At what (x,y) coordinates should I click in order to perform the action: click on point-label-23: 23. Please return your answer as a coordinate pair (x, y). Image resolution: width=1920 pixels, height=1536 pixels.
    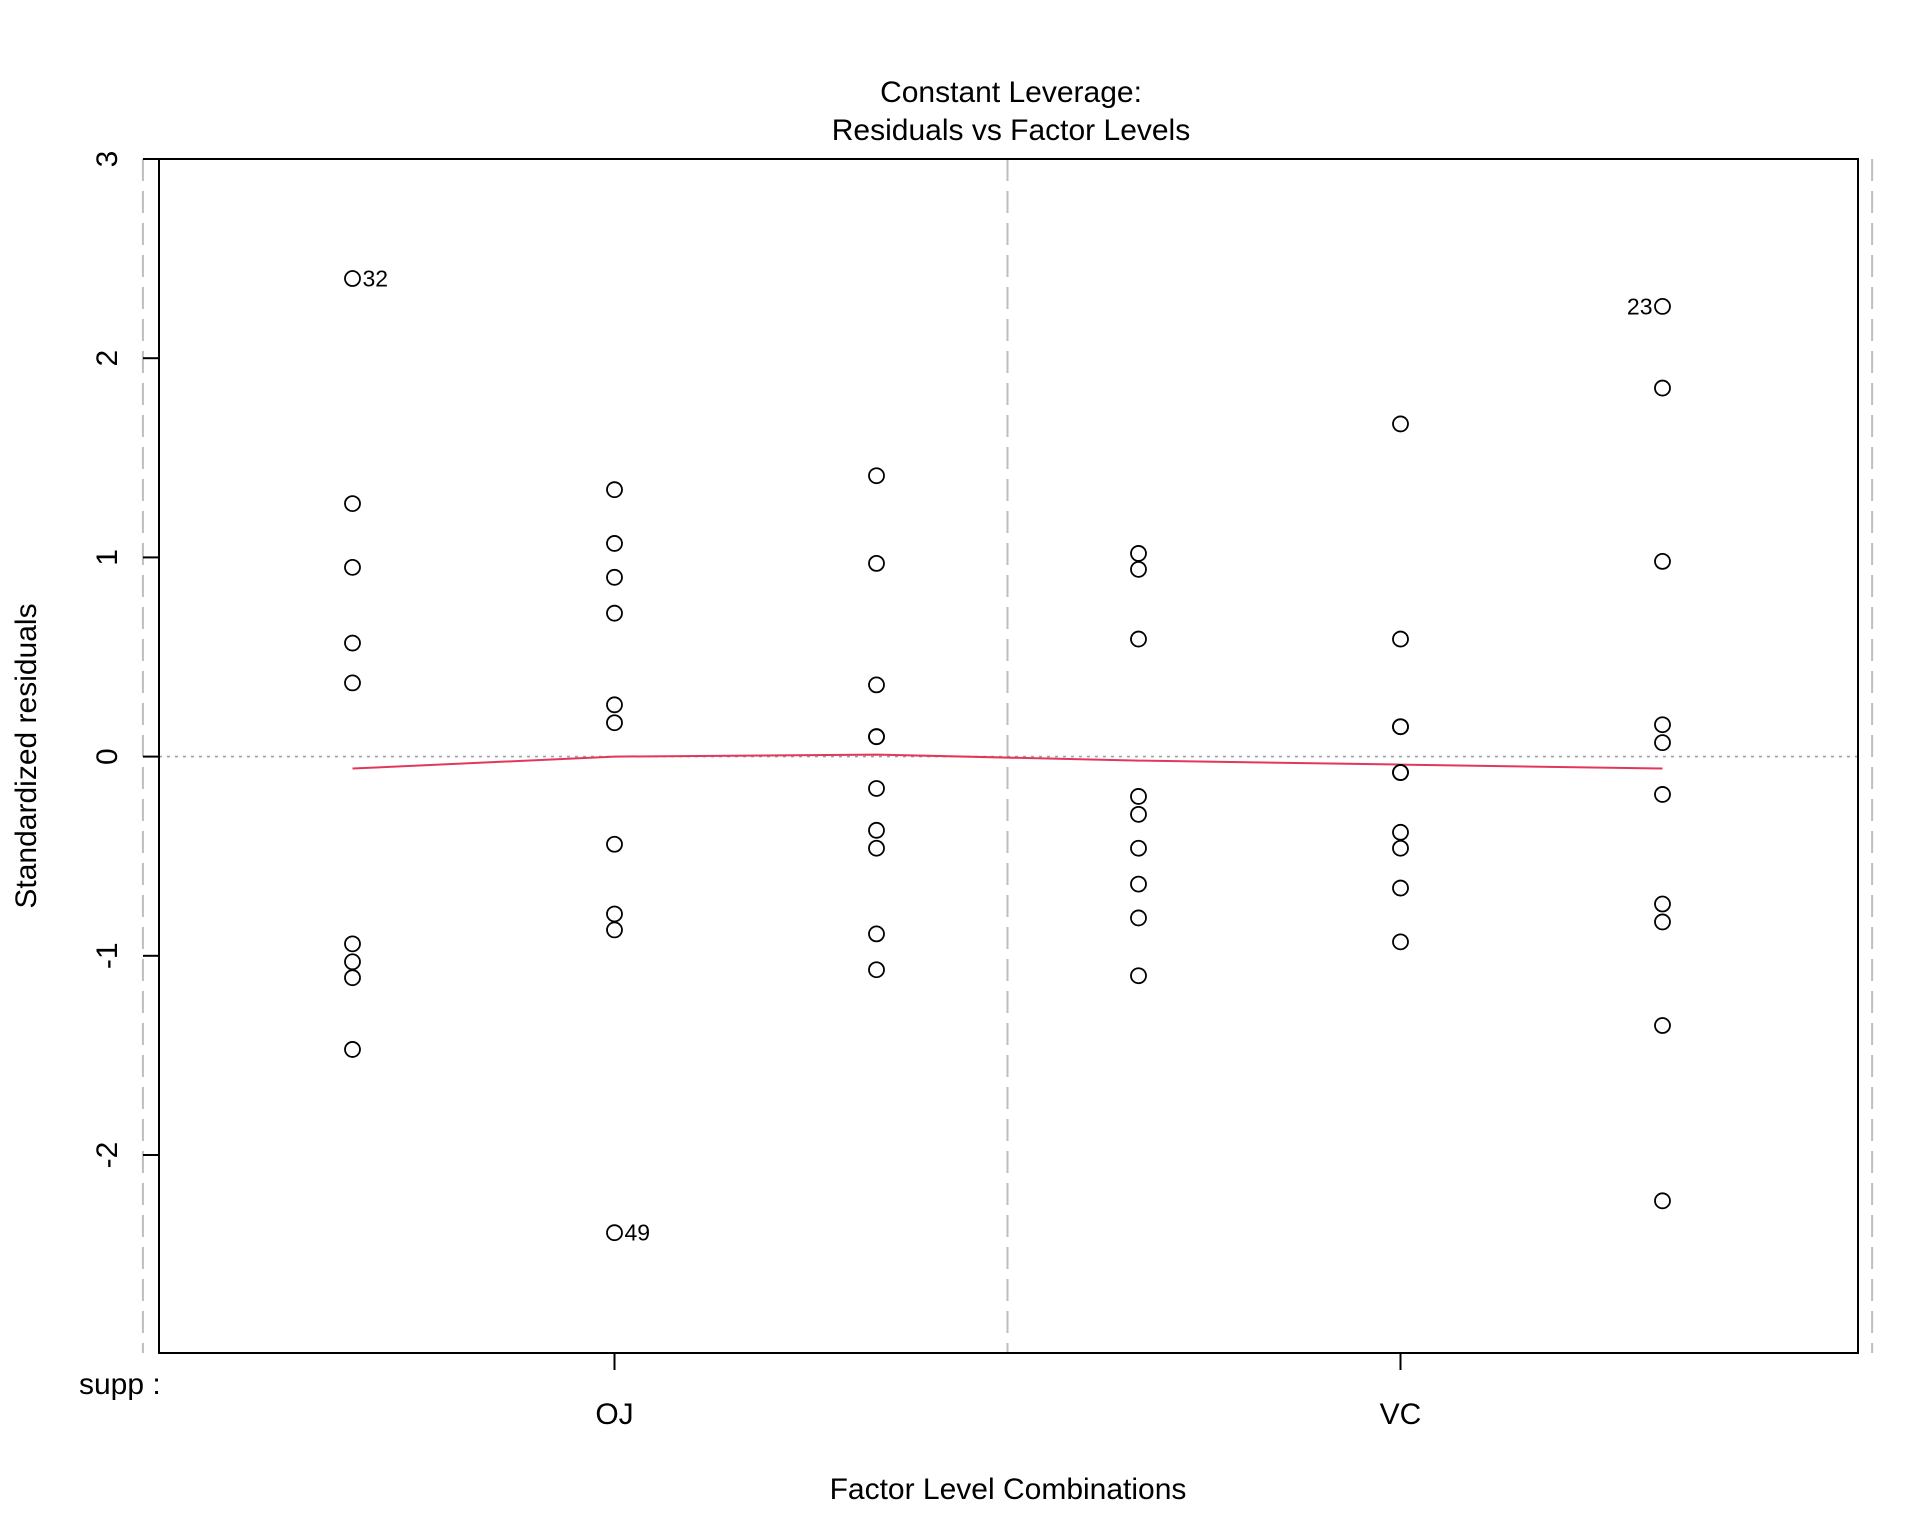
    Looking at the image, I should click on (1640, 306).